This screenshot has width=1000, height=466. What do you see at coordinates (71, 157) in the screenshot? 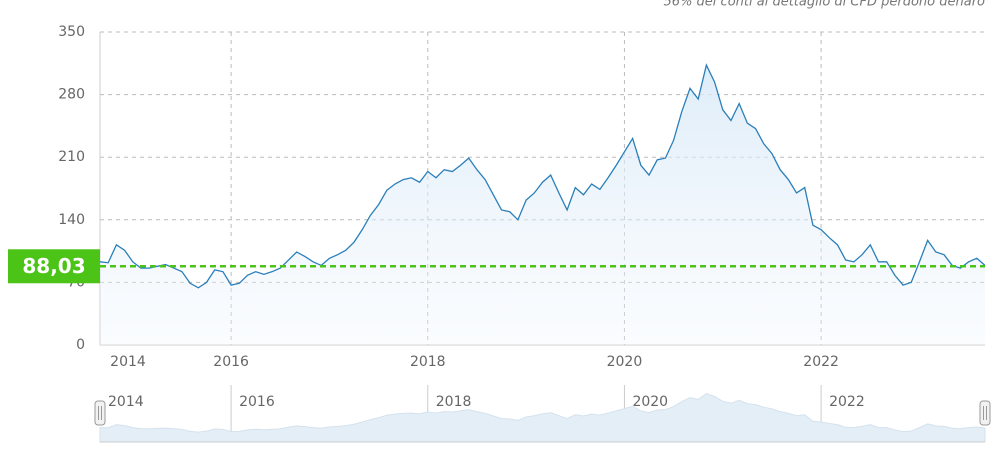
I see `y-tick-label: 210` at bounding box center [71, 157].